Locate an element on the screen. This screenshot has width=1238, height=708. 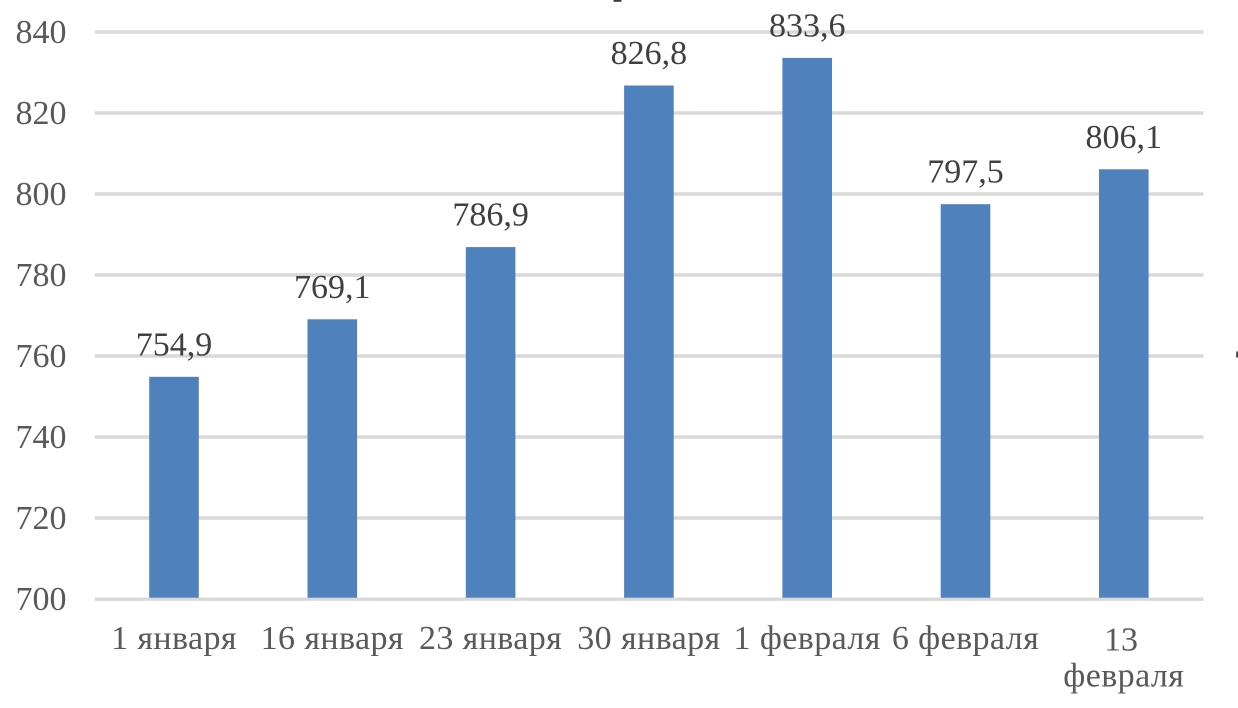
svg-text: 833,6 is located at coordinates (807, 25).